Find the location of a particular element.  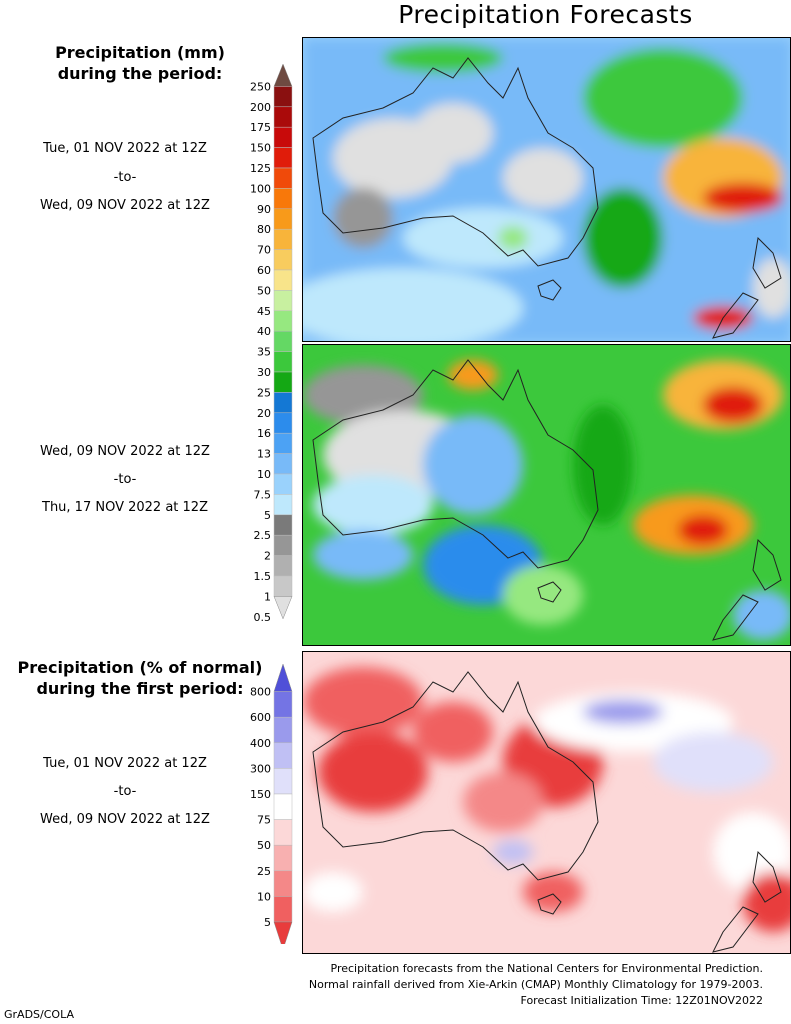

pct-colorbar-tick-label: 50 is located at coordinates (264, 845).